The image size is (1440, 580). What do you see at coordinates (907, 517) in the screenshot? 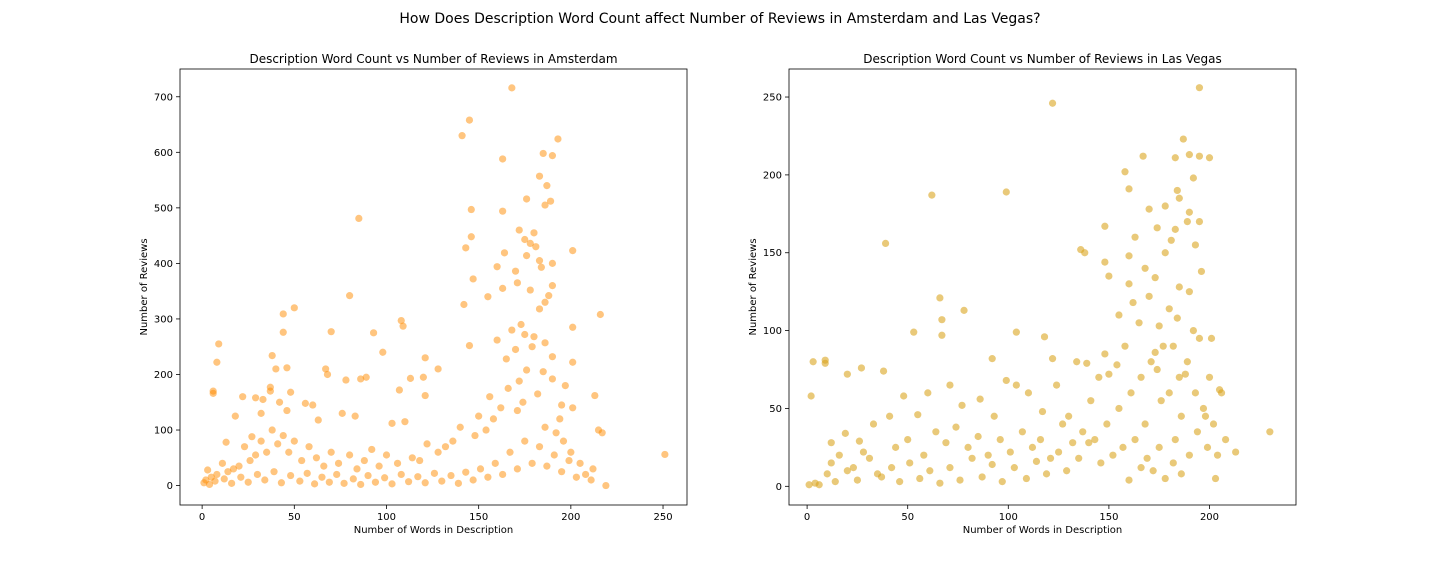
I see `las-vegas-x-tick-label: 50` at bounding box center [907, 517].